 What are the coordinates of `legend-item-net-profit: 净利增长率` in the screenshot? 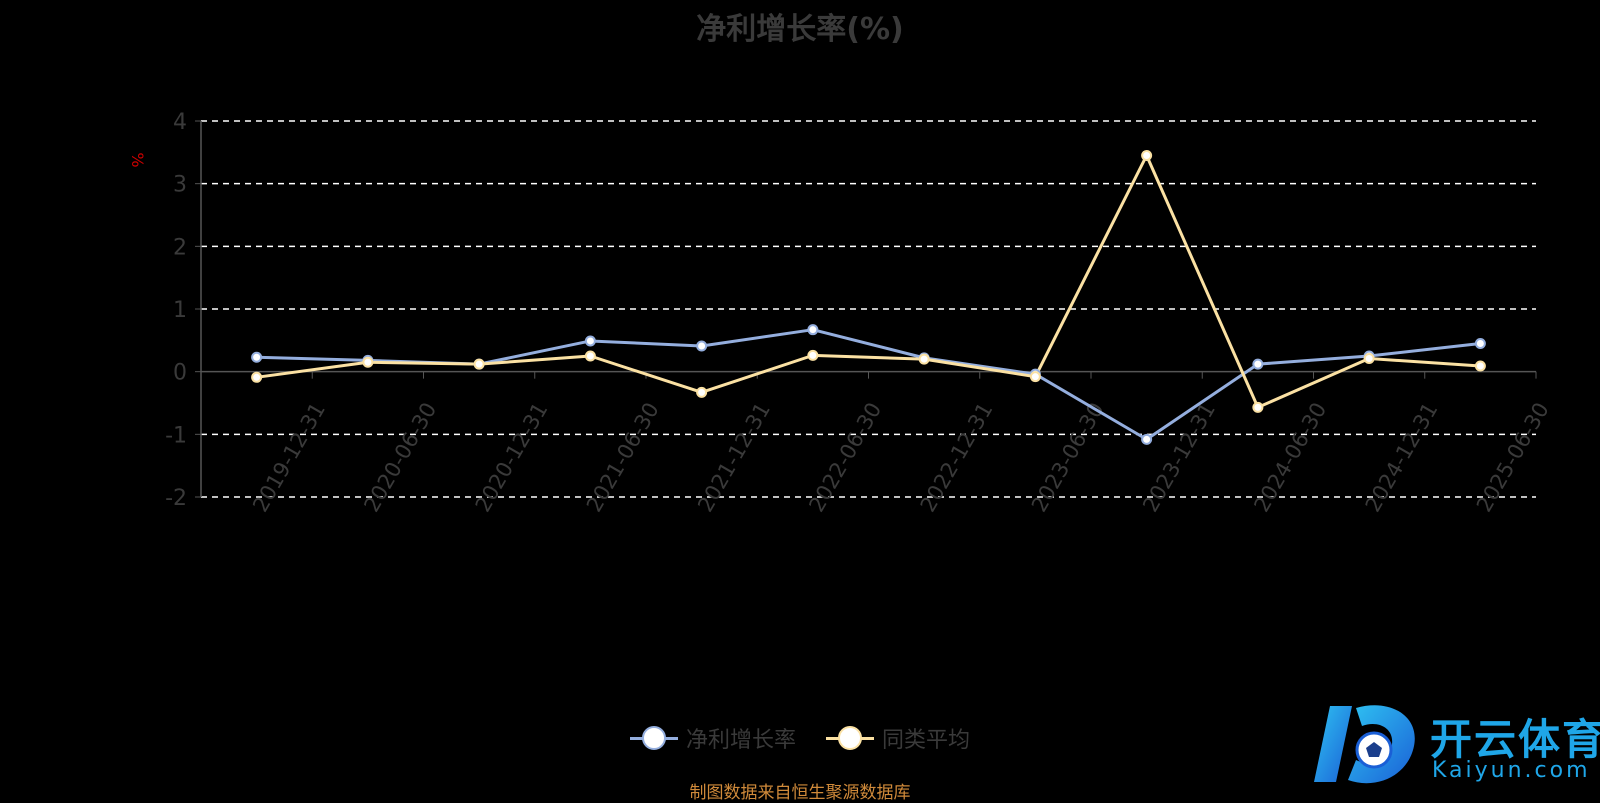 It's located at (712, 738).